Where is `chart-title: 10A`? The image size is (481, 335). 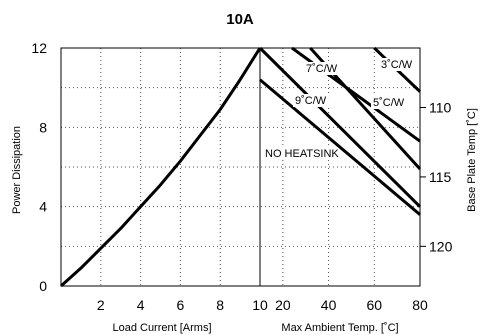 chart-title: 10A is located at coordinates (240, 19).